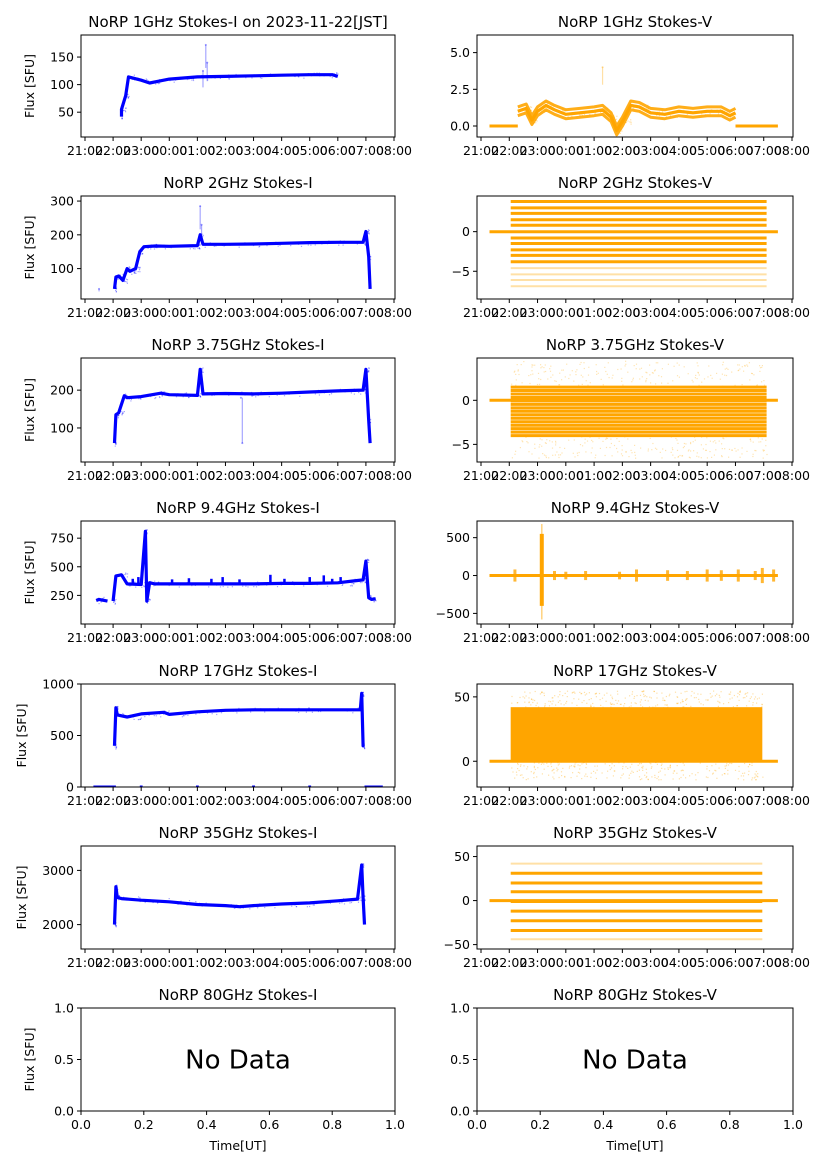 The width and height of the screenshot is (827, 1169). Describe the element at coordinates (254, 475) in the screenshot. I see `x-tick-label: 03:00` at that location.